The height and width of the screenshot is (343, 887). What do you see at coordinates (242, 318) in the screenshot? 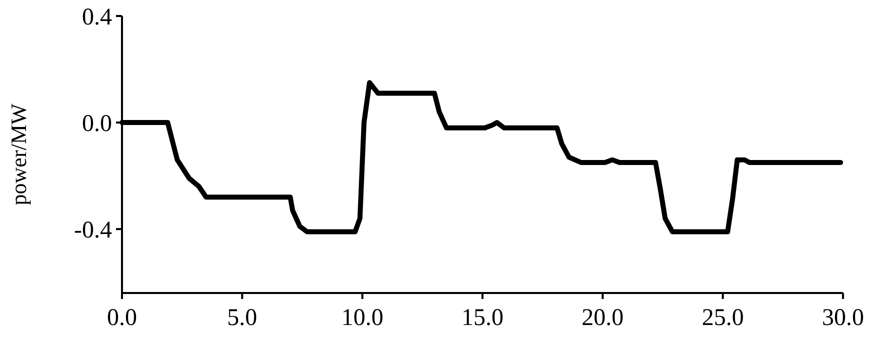
I see `x-tick-label: 5.0` at bounding box center [242, 318].